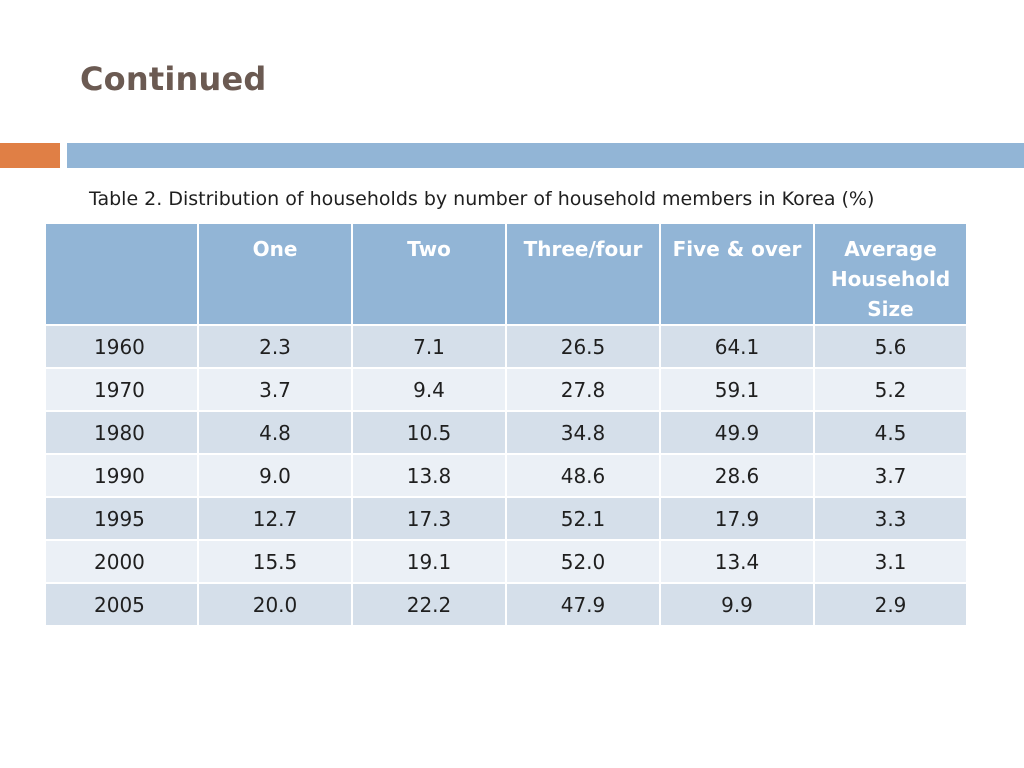 This screenshot has height=768, width=1024. I want to click on value-cell: 34.8, so click(583, 432).